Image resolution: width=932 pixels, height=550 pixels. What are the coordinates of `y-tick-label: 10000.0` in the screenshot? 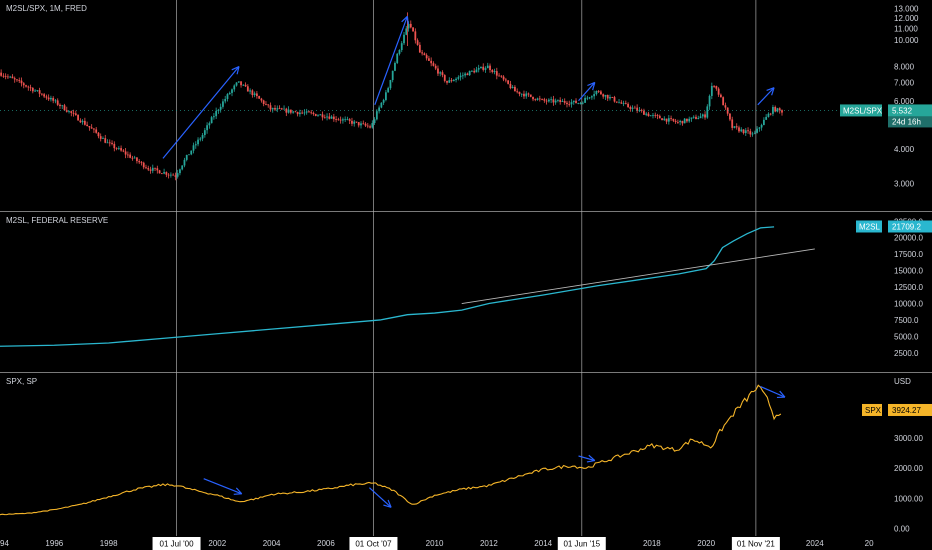 It's located at (908, 304).